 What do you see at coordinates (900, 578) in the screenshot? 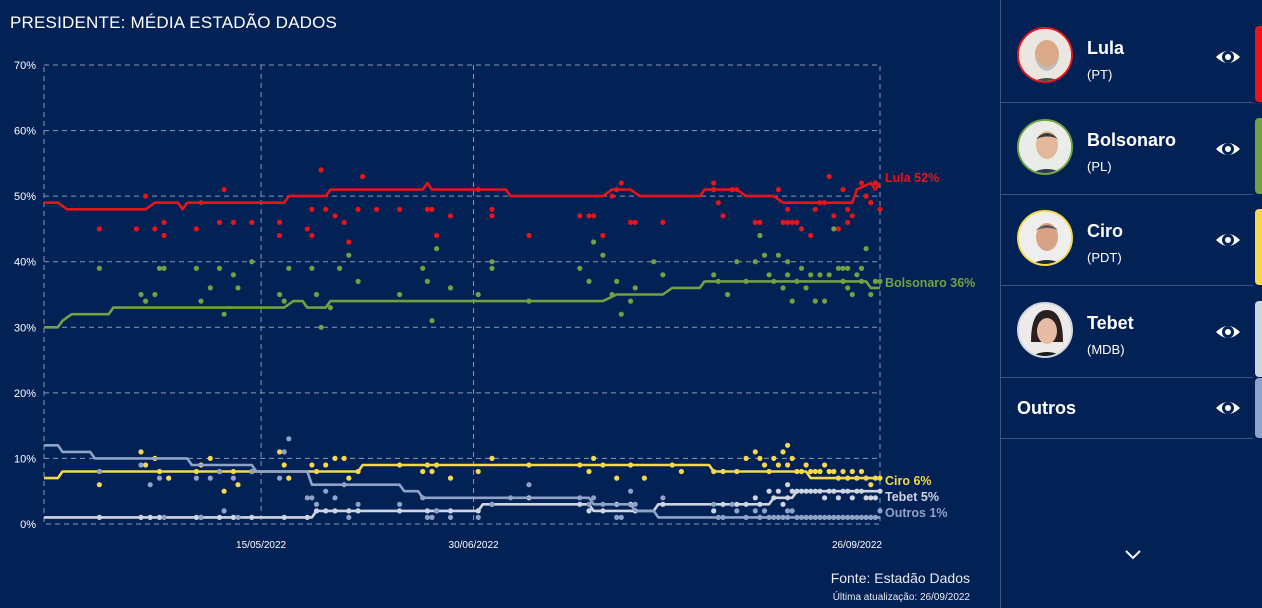
I see `source-note: Fonte: Estadão Dados` at bounding box center [900, 578].